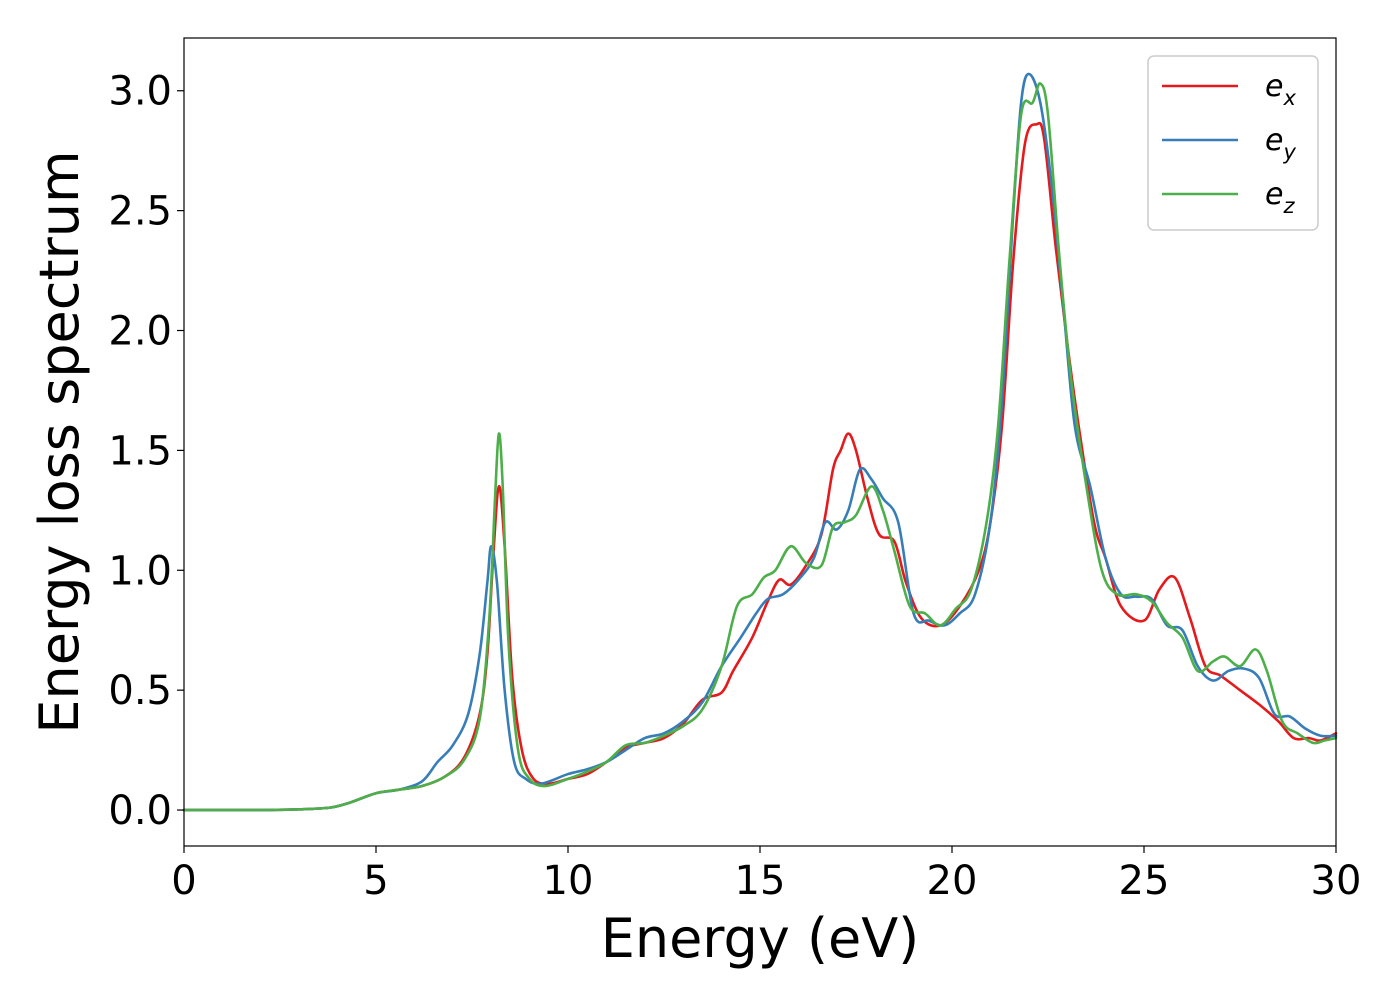 This screenshot has width=1400, height=1000. Describe the element at coordinates (140, 92) in the screenshot. I see `y-tick-label: 3.0` at that location.